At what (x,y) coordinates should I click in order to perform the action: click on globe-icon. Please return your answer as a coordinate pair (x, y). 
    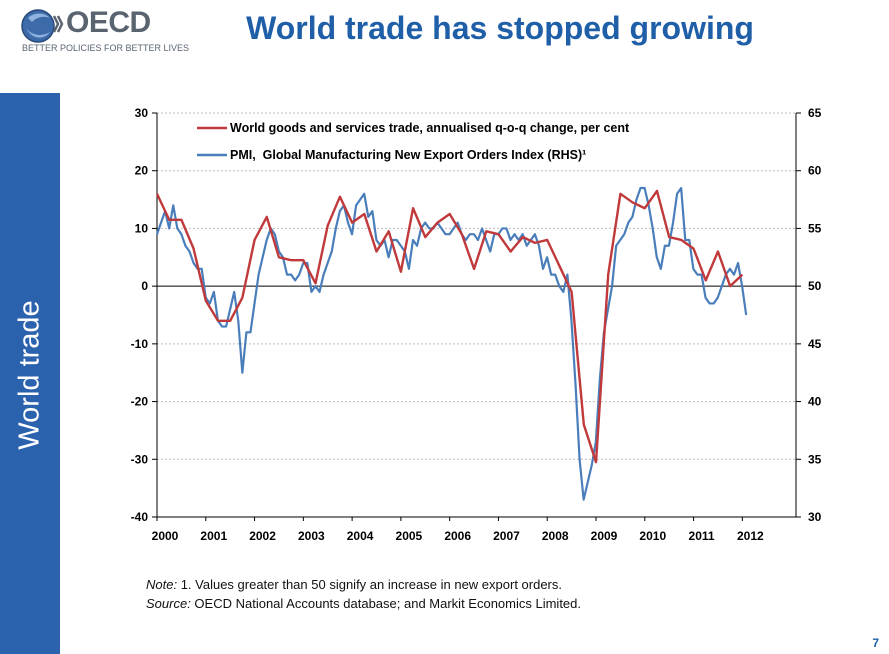
    Looking at the image, I should click on (42, 26).